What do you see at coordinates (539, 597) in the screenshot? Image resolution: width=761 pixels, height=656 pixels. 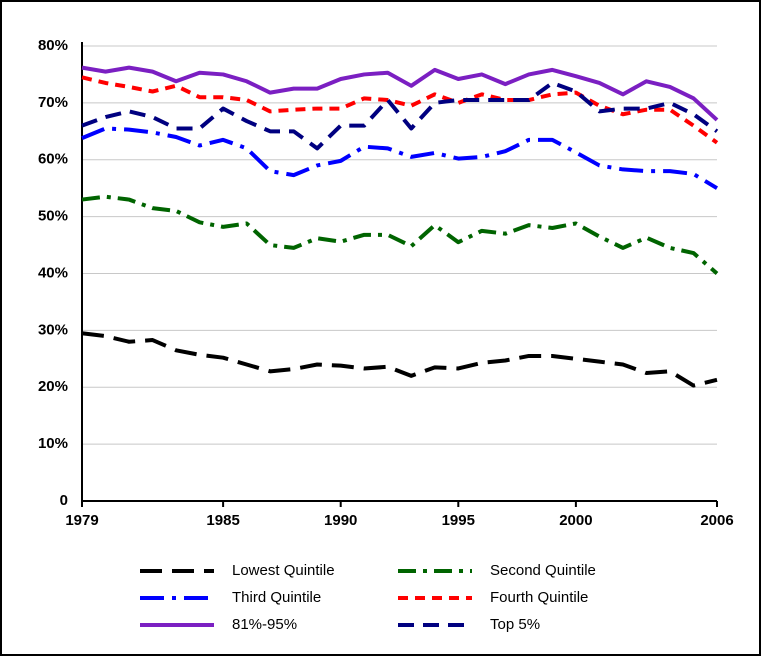 I see `legend-label: Fourth Quintile` at bounding box center [539, 597].